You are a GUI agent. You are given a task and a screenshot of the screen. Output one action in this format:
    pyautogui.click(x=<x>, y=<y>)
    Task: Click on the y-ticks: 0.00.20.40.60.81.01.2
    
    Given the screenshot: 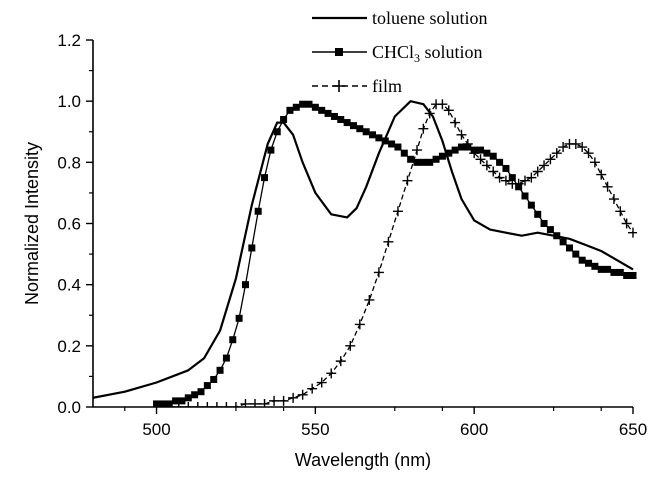 What is the action you would take?
    pyautogui.click(x=75, y=224)
    